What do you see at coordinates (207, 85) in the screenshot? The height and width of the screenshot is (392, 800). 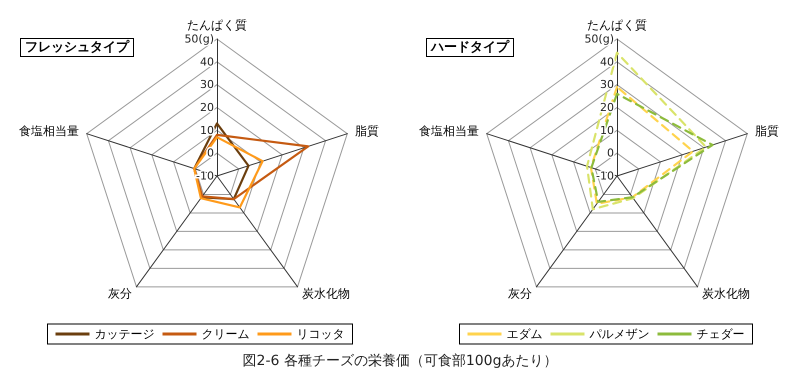 I see `y-tick-label: 30` at bounding box center [207, 85].